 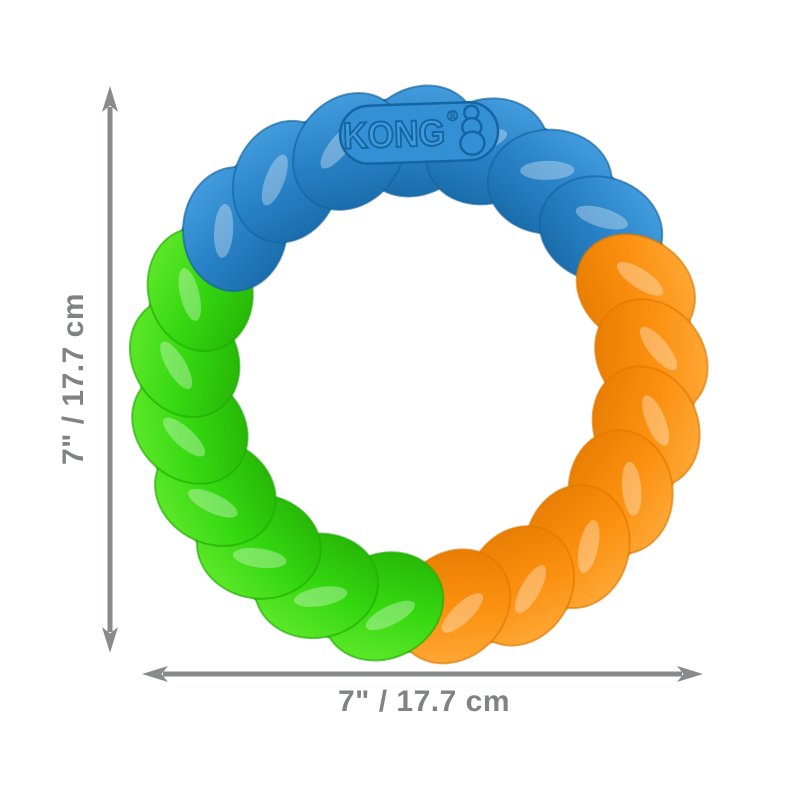 I want to click on arrow-left-icon, so click(x=155, y=674).